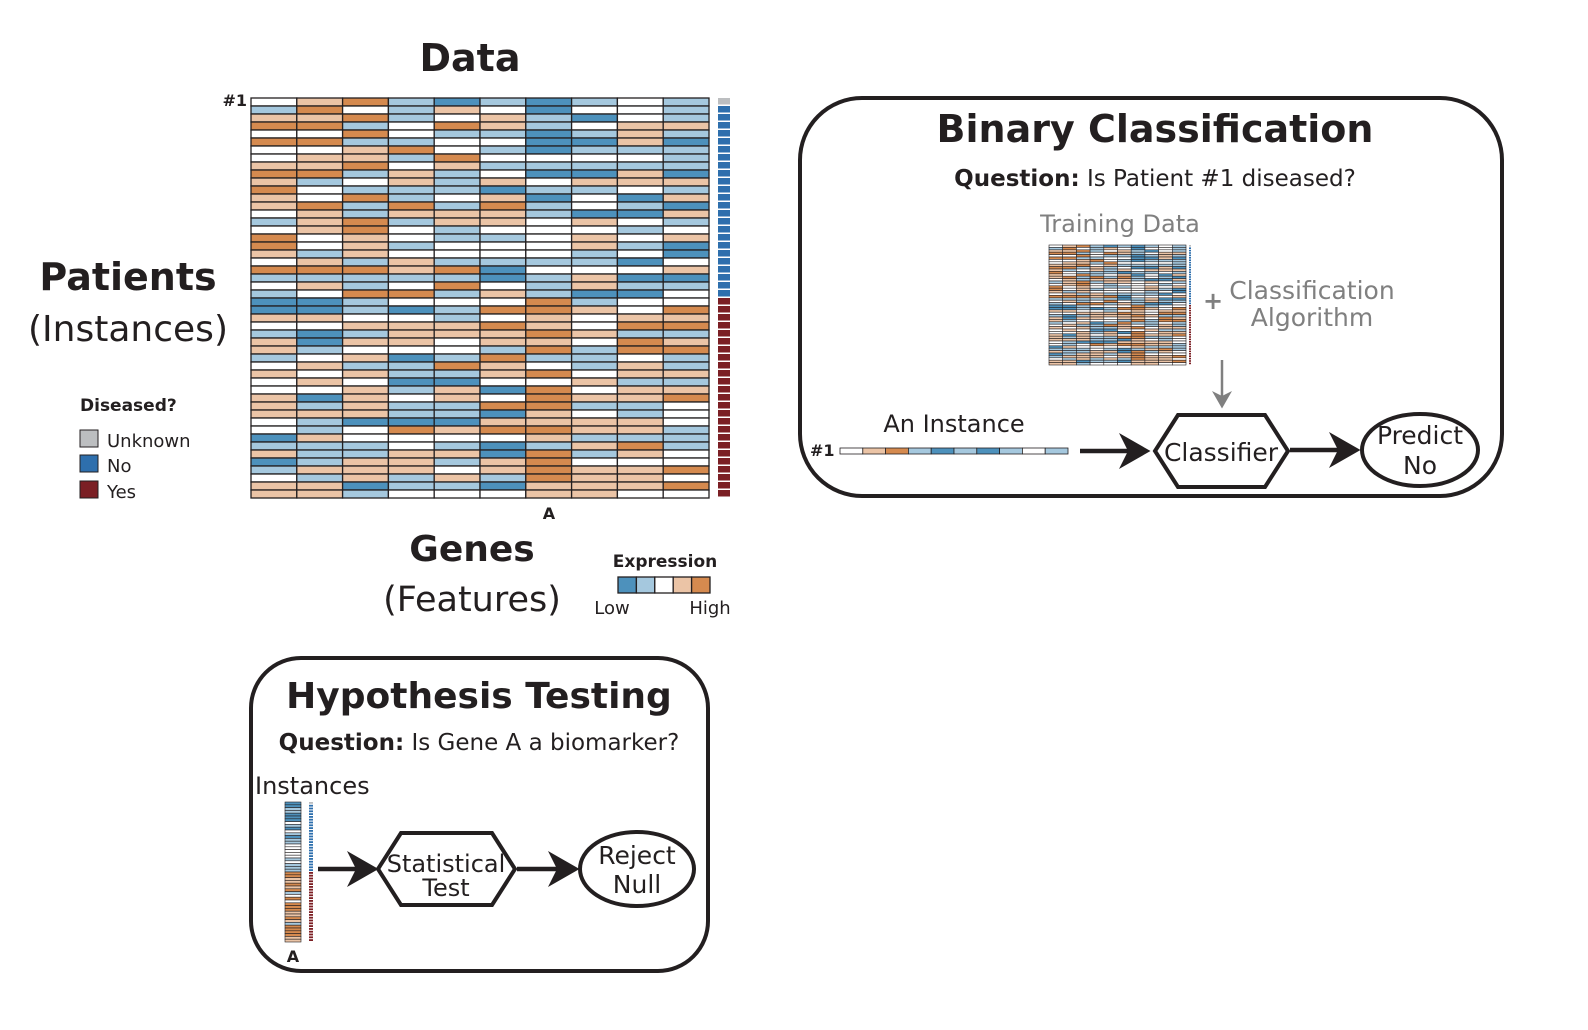 The image size is (1588, 1030). What do you see at coordinates (700, 585) in the screenshot?
I see `expression-swatch` at bounding box center [700, 585].